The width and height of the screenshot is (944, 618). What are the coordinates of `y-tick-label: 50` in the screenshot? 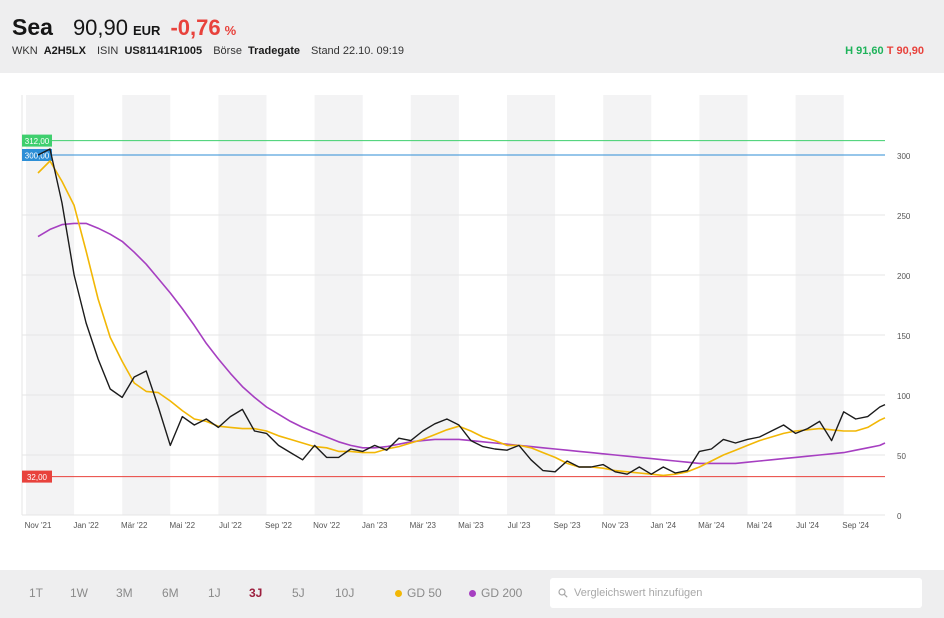 It's located at (901, 456).